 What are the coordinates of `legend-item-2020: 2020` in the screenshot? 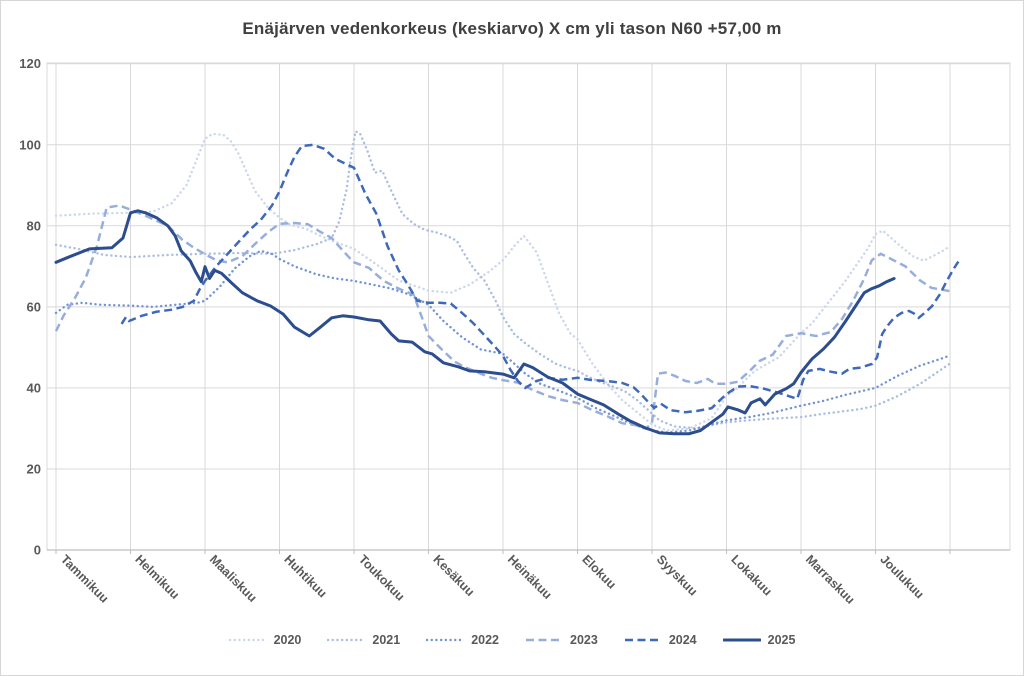 It's located at (265, 640).